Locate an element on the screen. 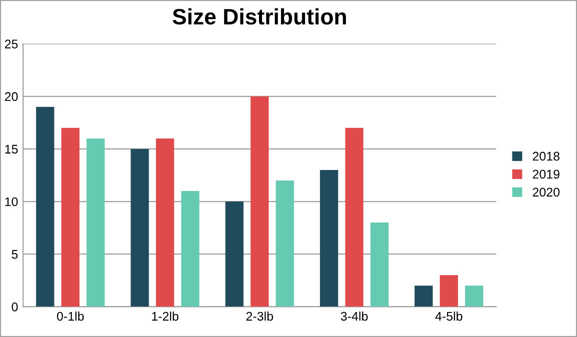 Image resolution: width=577 pixels, height=337 pixels. x-tick-label: 0-1lb is located at coordinates (70, 316).